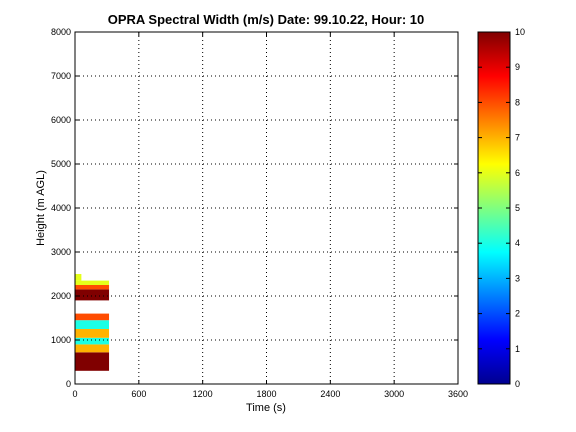 This screenshot has height=432, width=576. I want to click on y-tick-label: 7000, so click(61, 76).